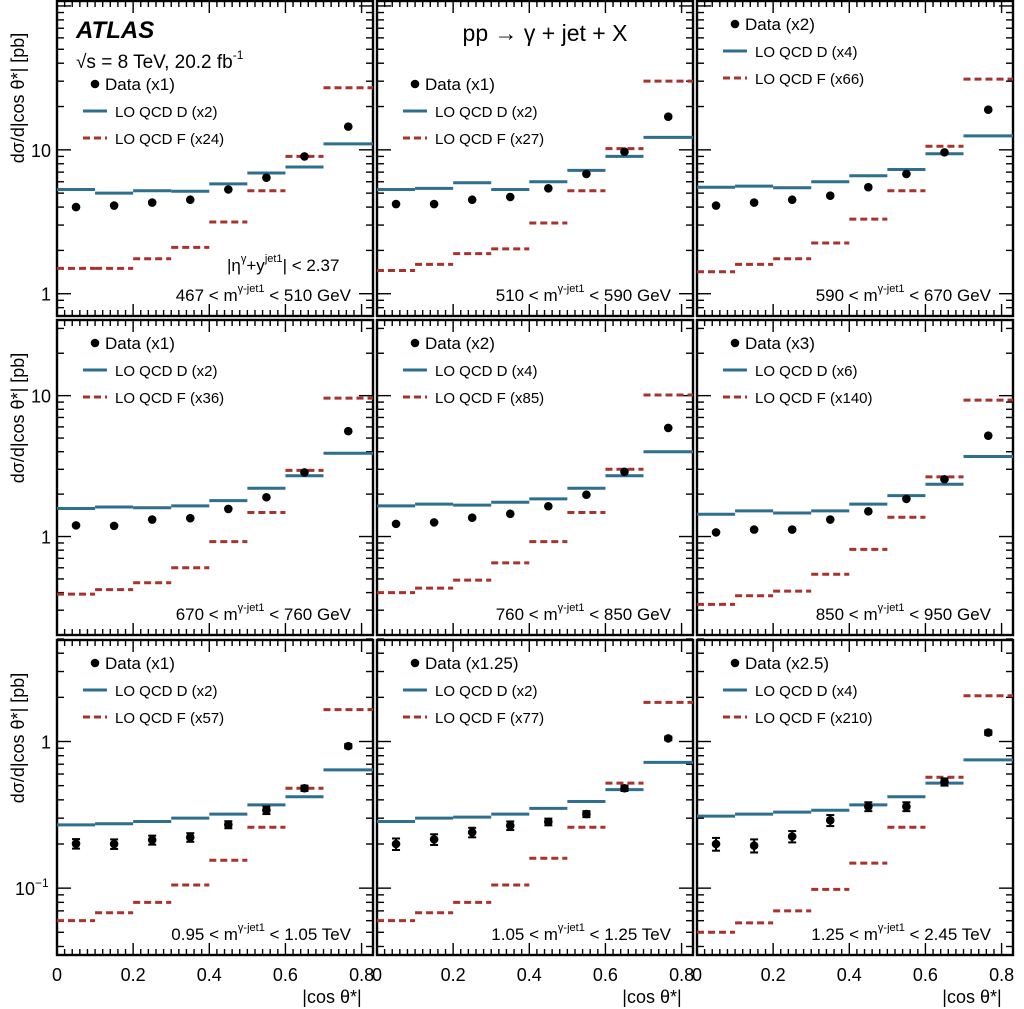  Describe the element at coordinates (169, 139) in the screenshot. I see `legend-qcd-f-label: LO QCD F (x24)` at that location.